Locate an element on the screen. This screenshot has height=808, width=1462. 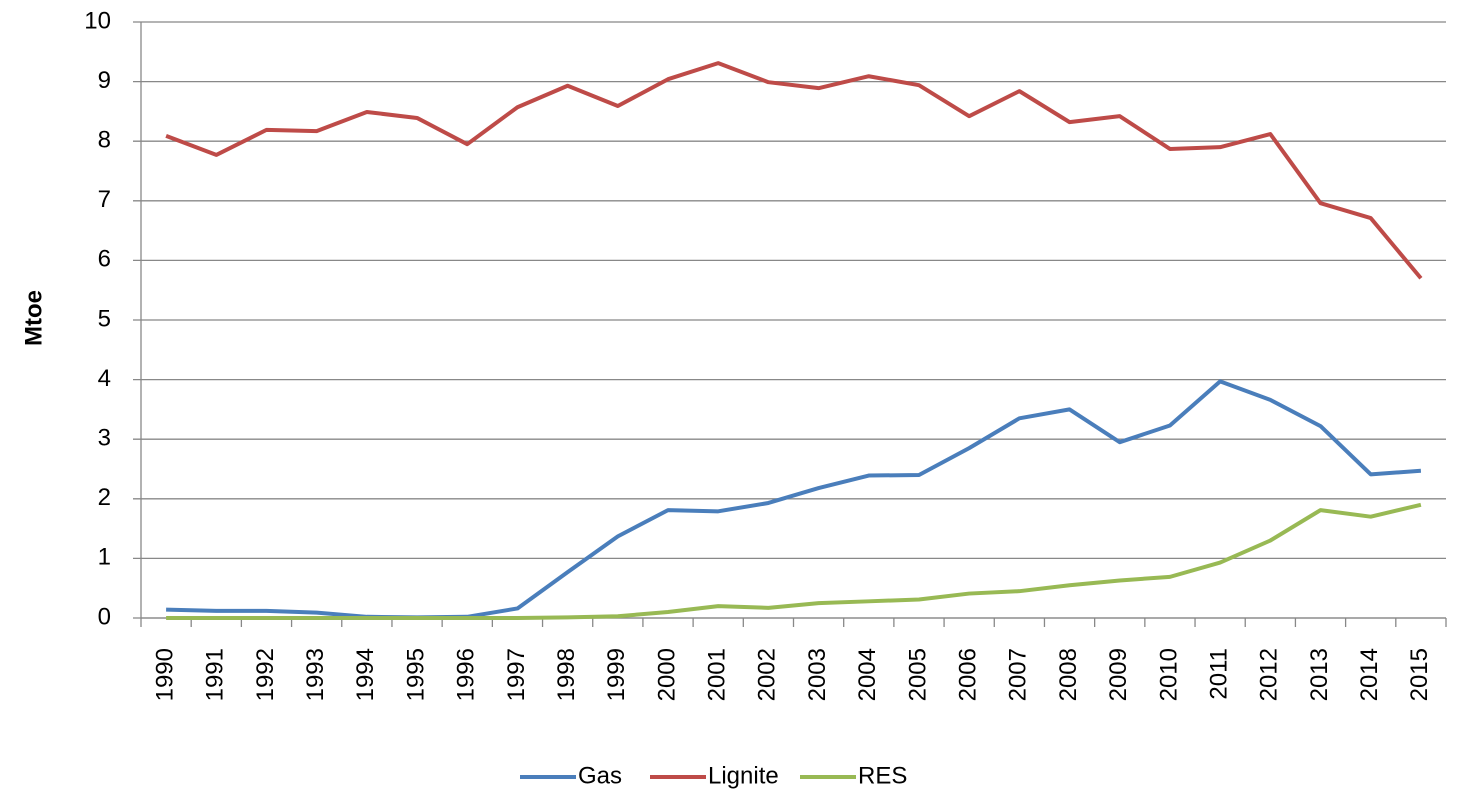
y-tick-label: 4 is located at coordinates (104, 378).